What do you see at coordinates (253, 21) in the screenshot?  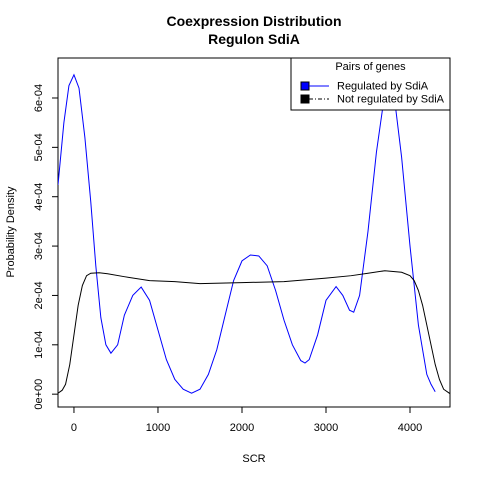 I see `chart-title: Coexpression Distribution` at bounding box center [253, 21].